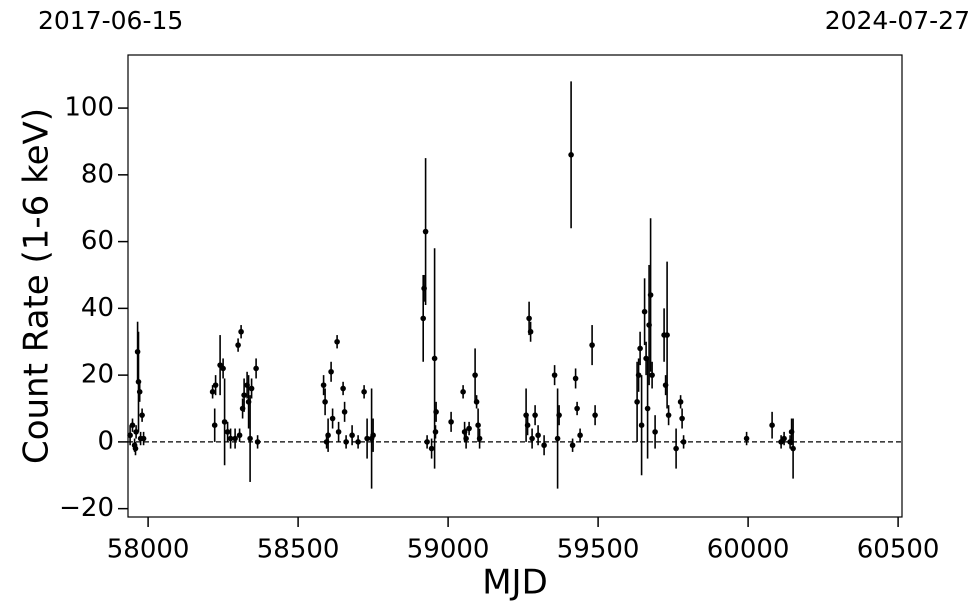  What do you see at coordinates (37, 286) in the screenshot?
I see `y-axis-label: Count Rate (1-6 keV)` at bounding box center [37, 286].